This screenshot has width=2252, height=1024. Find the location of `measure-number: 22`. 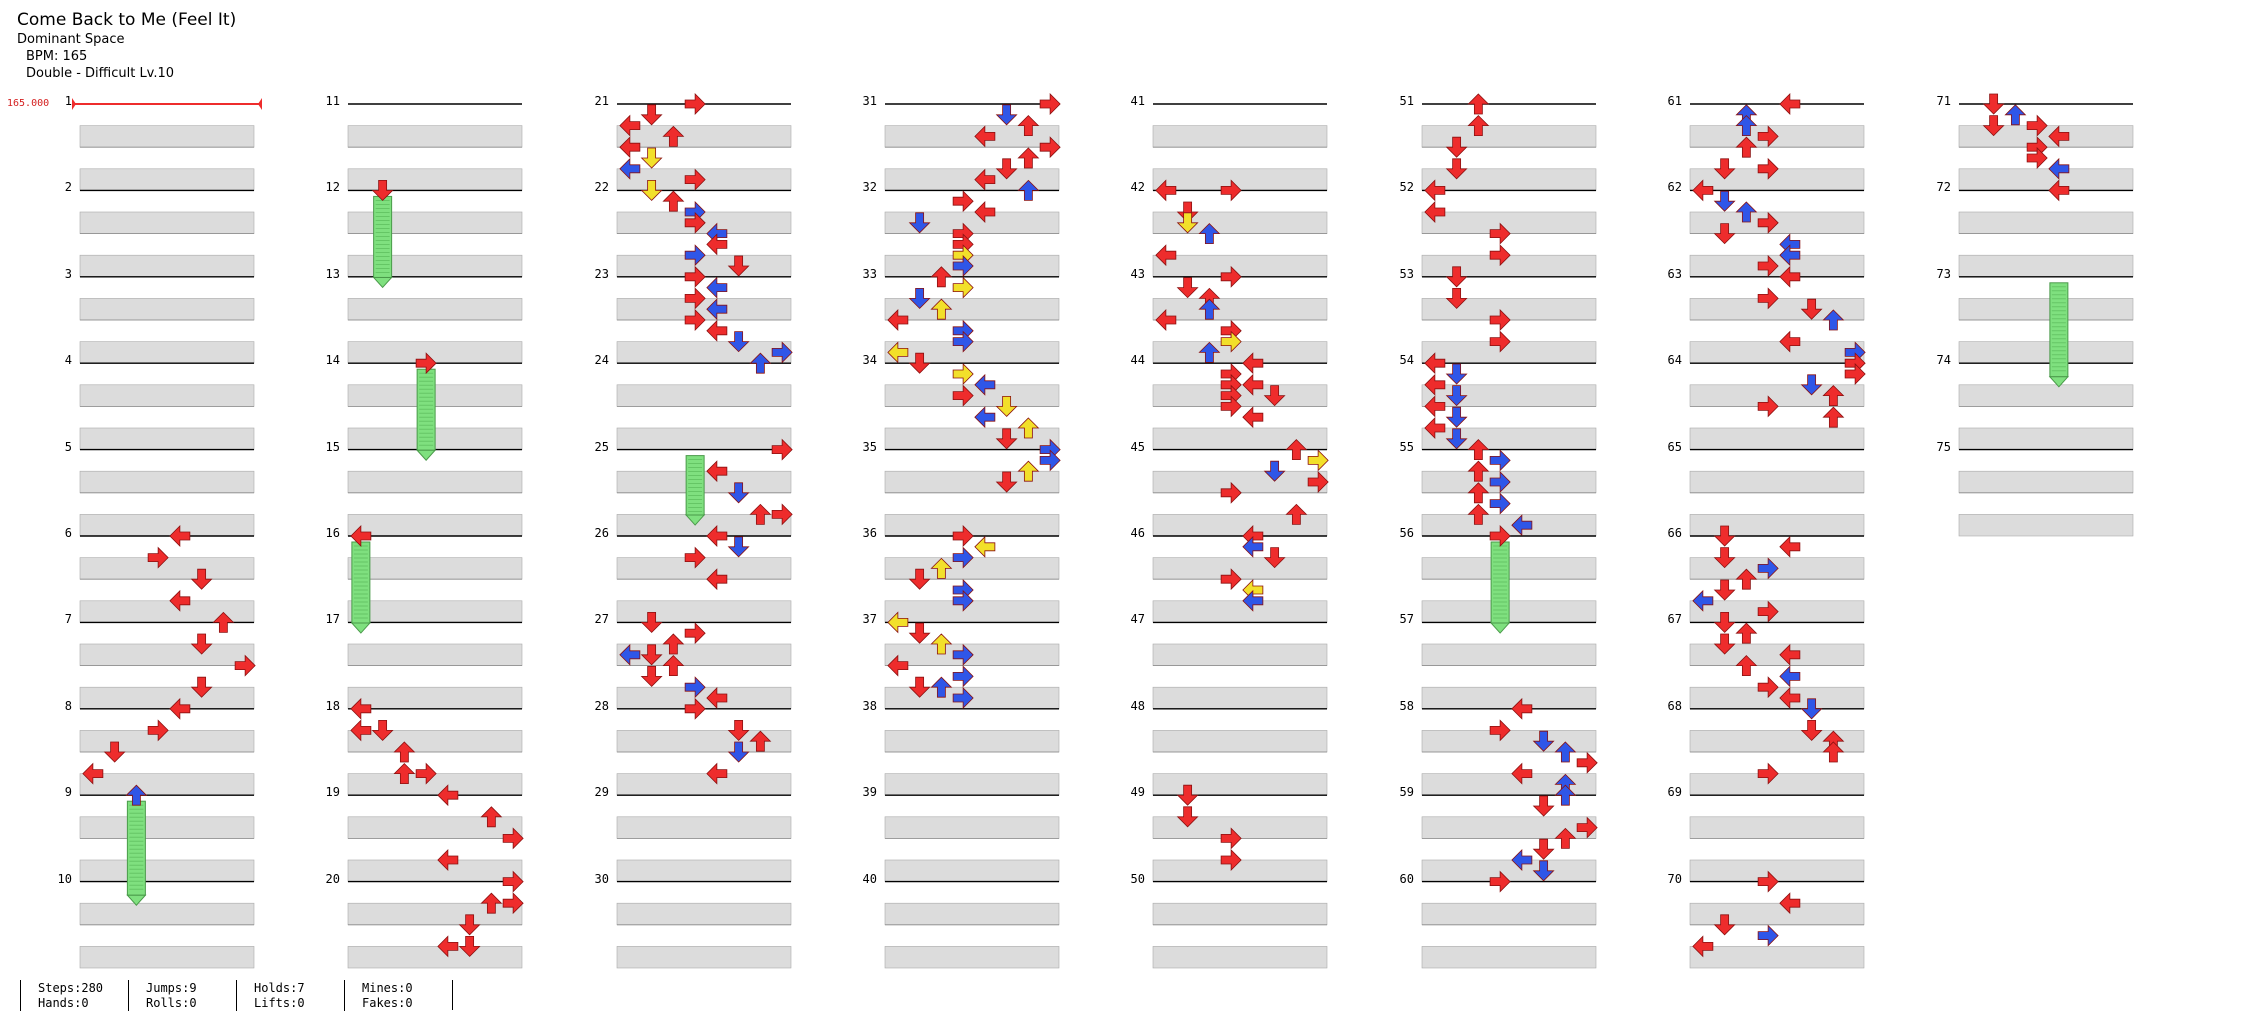

measure-number: 22 is located at coordinates (601, 187).